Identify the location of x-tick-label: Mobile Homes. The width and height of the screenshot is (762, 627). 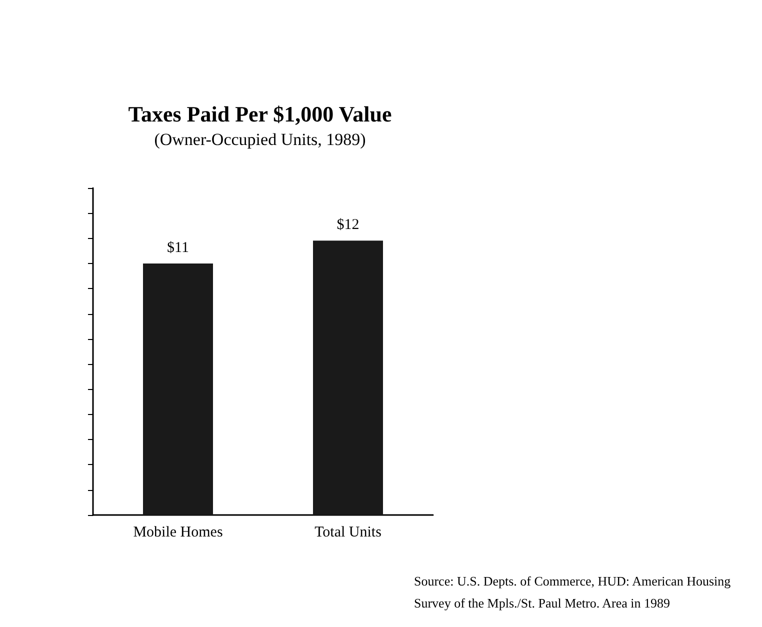
(178, 532).